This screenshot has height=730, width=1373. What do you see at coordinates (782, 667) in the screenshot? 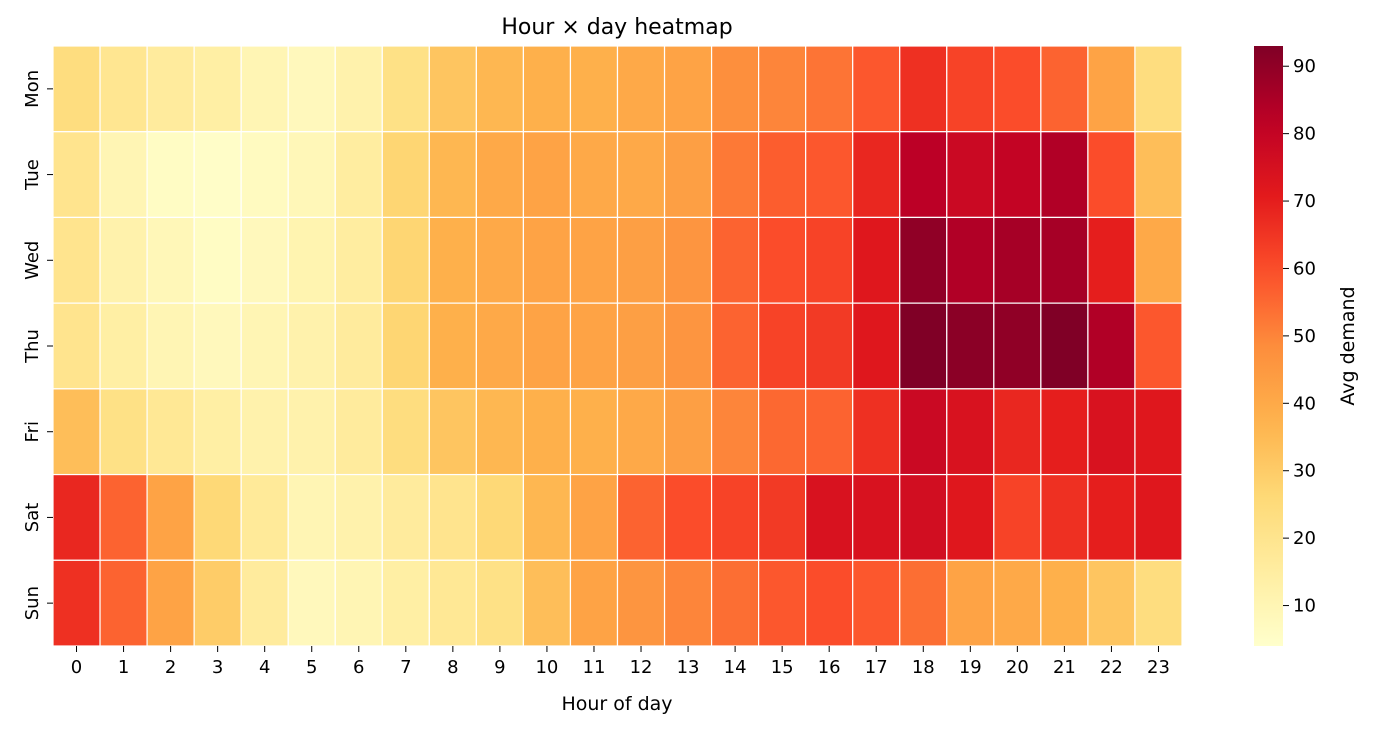
I see `x-tick-label: 15` at bounding box center [782, 667].